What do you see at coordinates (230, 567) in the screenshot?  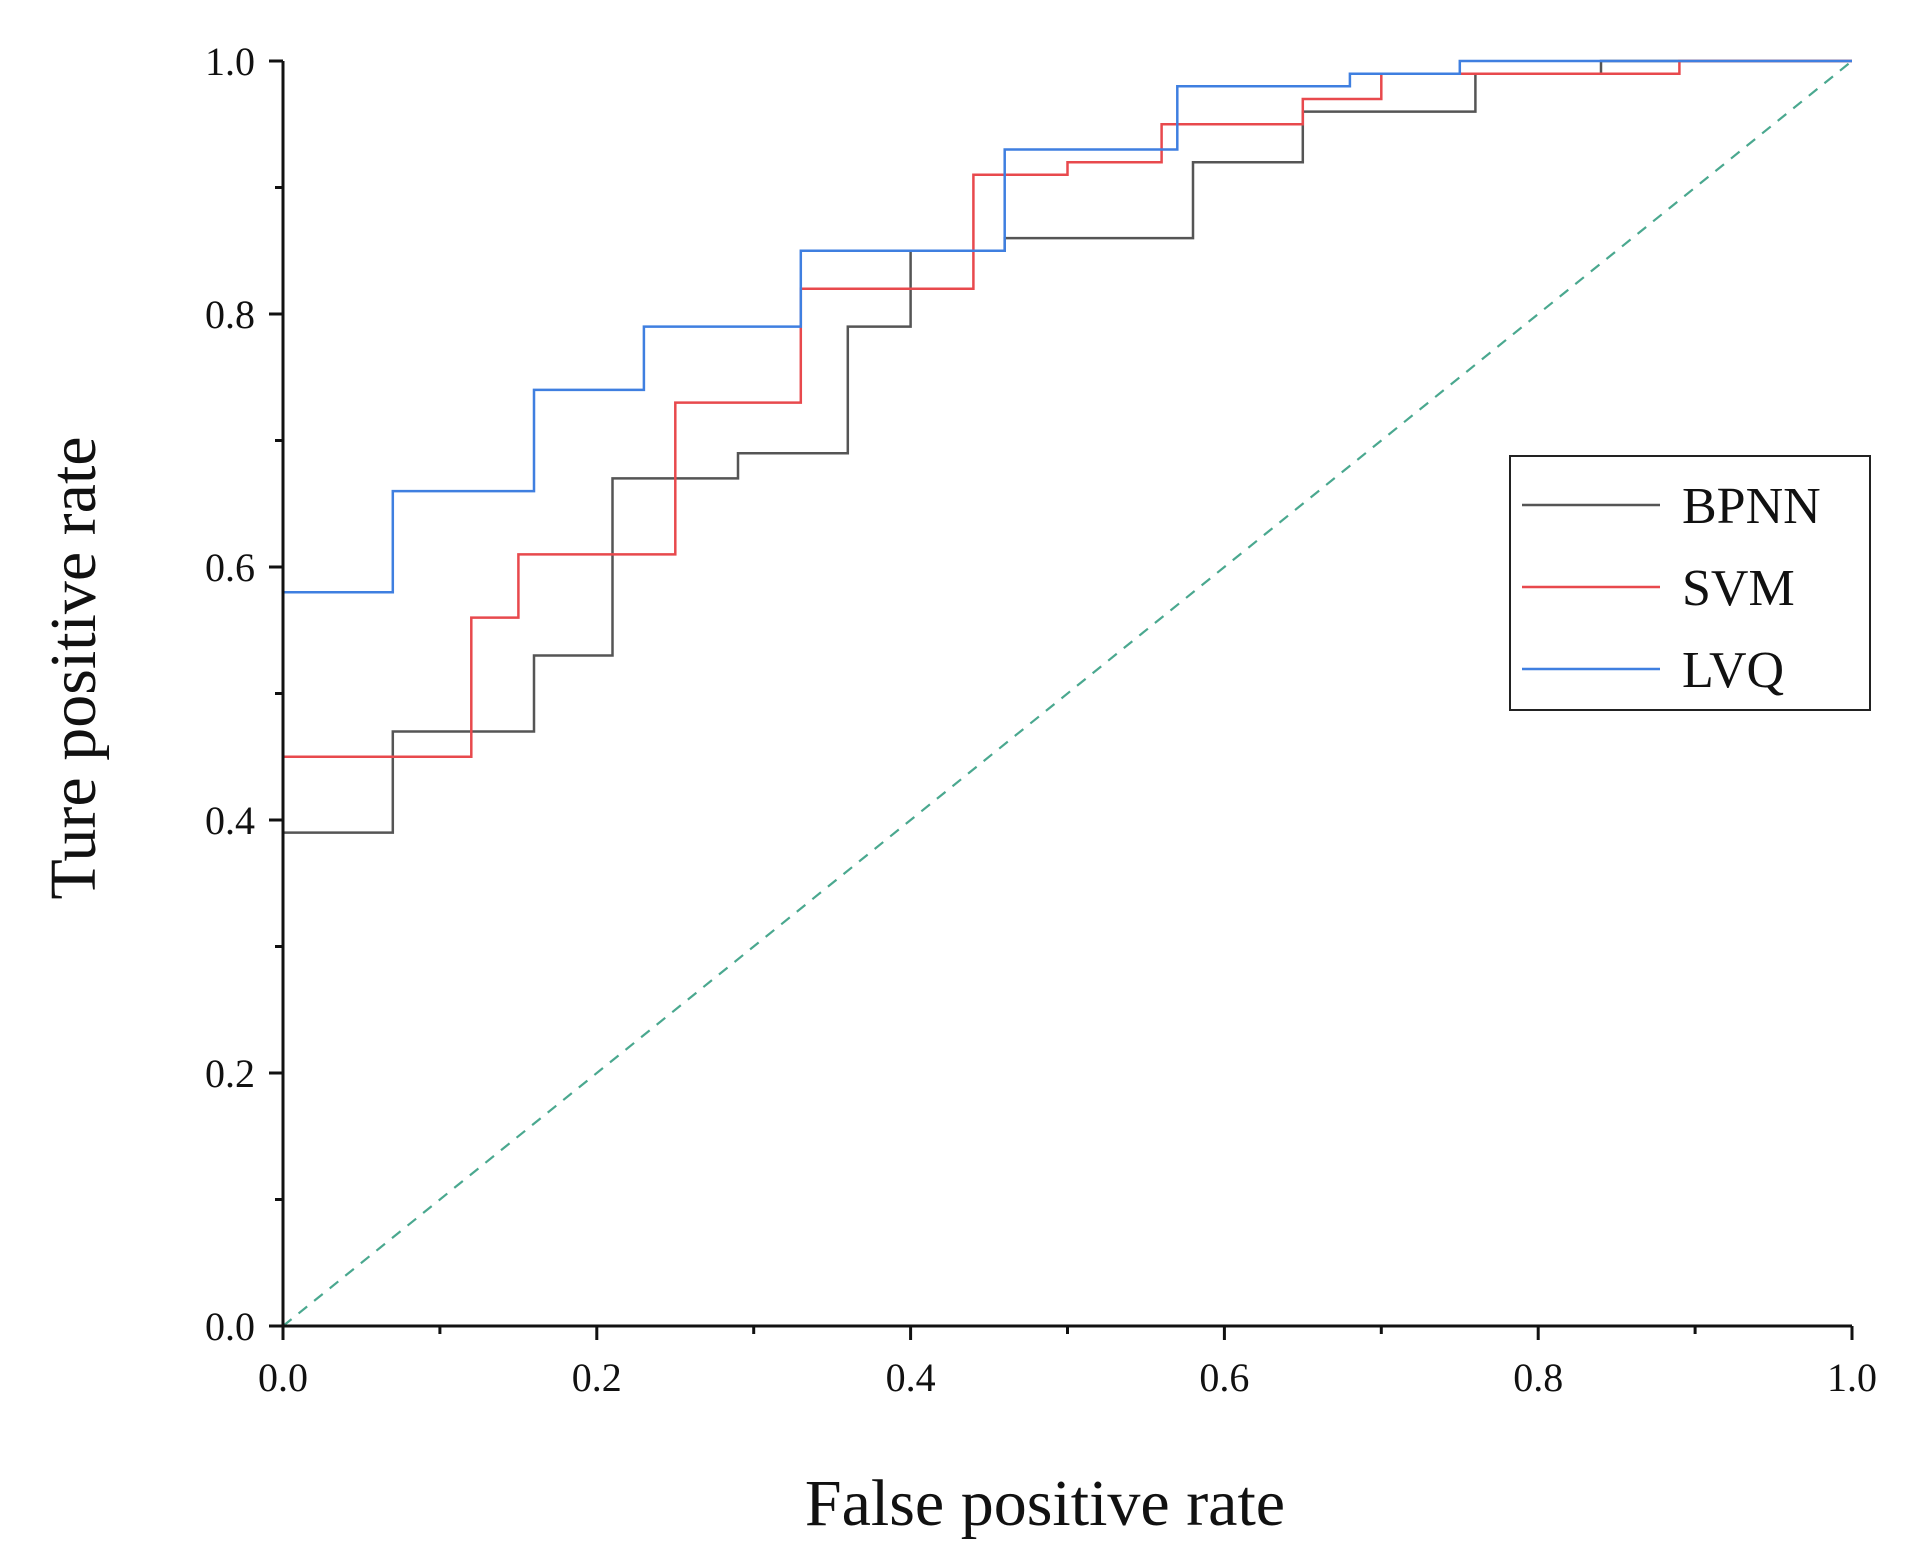 I see `y-tick-label: 0.6` at bounding box center [230, 567].